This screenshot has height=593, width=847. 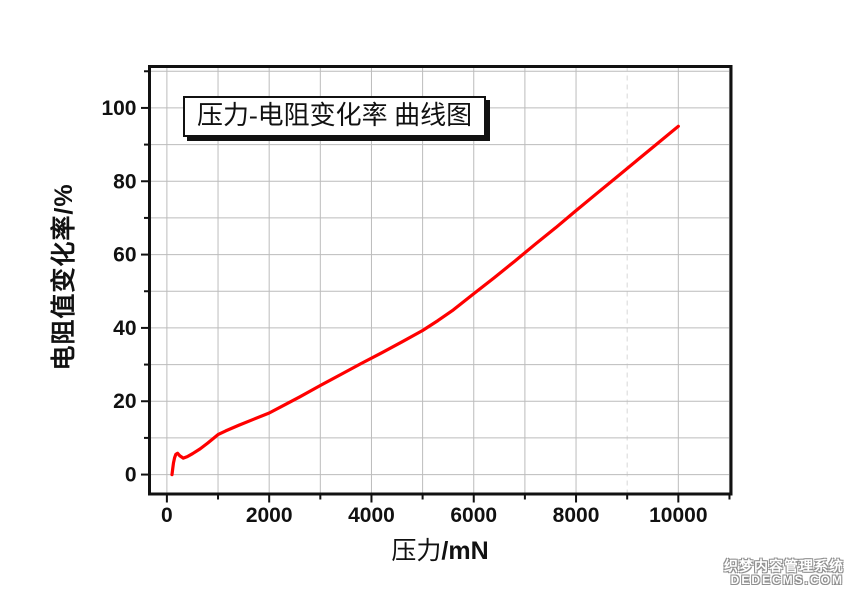 I want to click on chart-title-box: 压力-电阻变化率 曲线图, so click(x=335, y=117).